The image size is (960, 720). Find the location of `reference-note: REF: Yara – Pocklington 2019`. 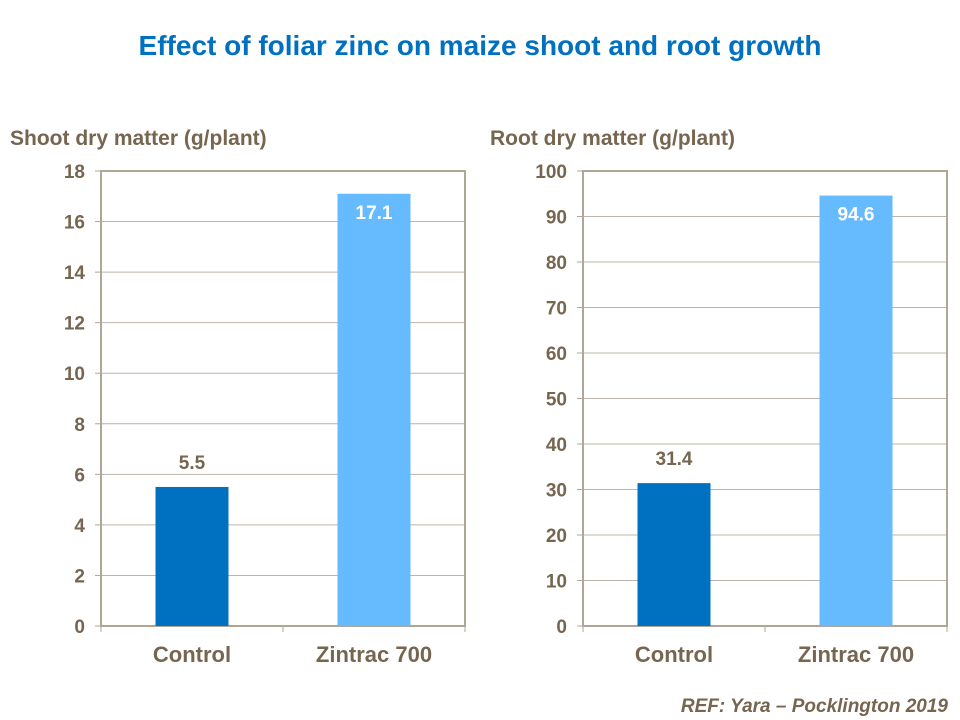

reference-note: REF: Yara – Pocklington 2019 is located at coordinates (814, 706).